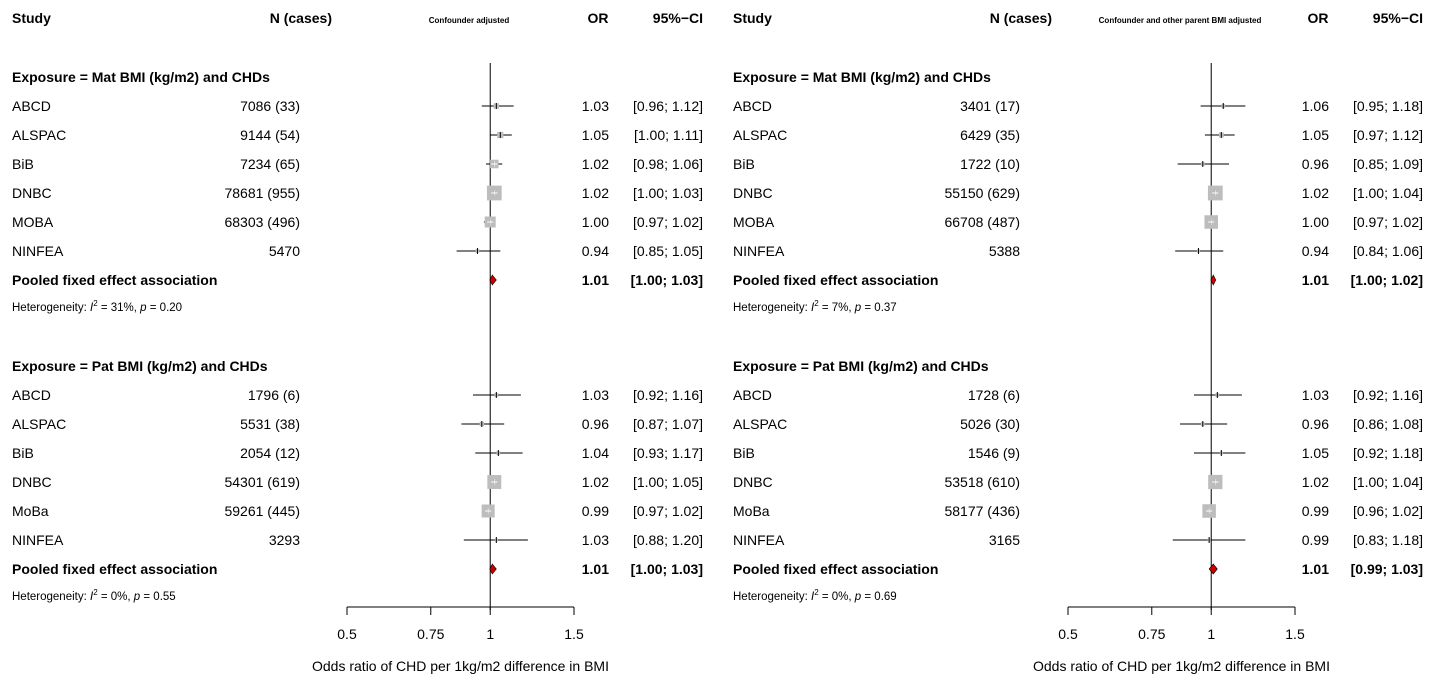 Image resolution: width=1438 pixels, height=680 pixels. I want to click on heterogeneity-het-i2-val: = 31%,, so click(119, 308).